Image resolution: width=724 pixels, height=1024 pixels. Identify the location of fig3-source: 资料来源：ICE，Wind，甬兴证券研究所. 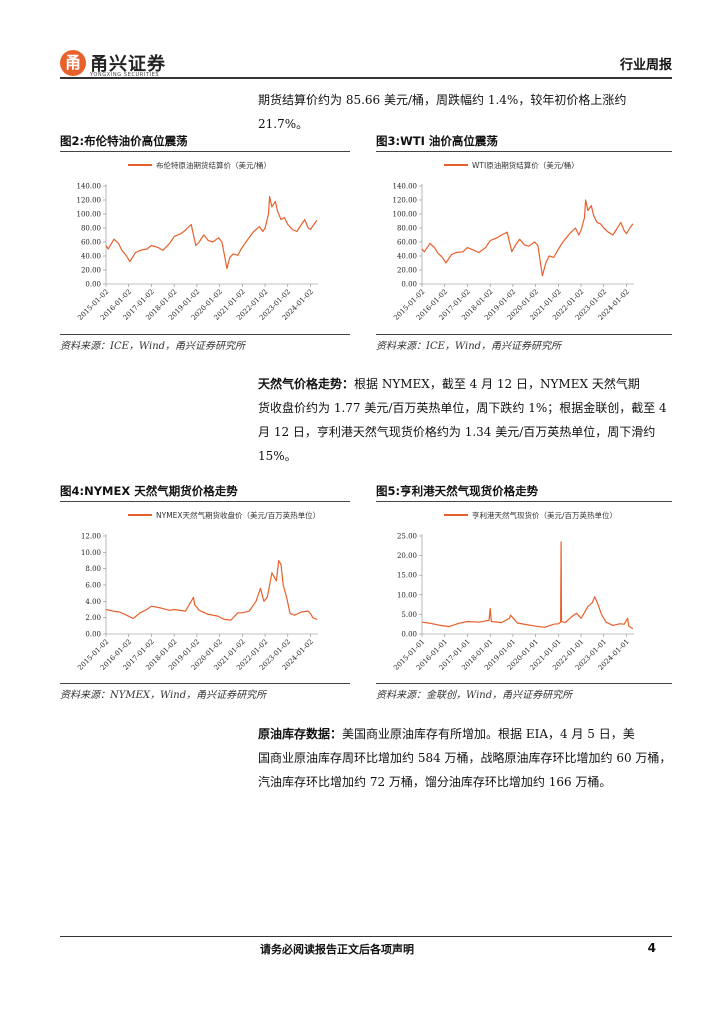
(469, 346).